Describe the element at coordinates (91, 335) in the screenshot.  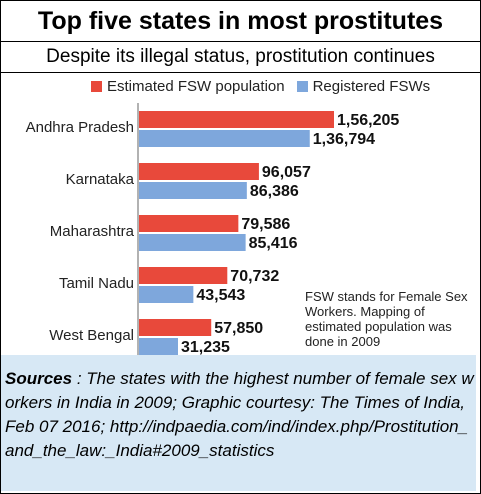
I see `category-label: West Bengal` at that location.